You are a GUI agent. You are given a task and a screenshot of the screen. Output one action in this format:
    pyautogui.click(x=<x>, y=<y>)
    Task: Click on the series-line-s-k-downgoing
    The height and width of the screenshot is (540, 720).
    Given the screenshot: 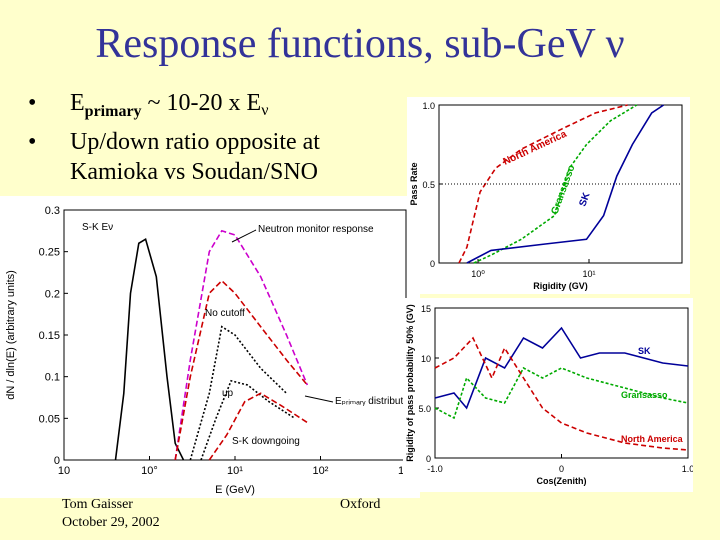 What is the action you would take?
    pyautogui.click(x=258, y=426)
    